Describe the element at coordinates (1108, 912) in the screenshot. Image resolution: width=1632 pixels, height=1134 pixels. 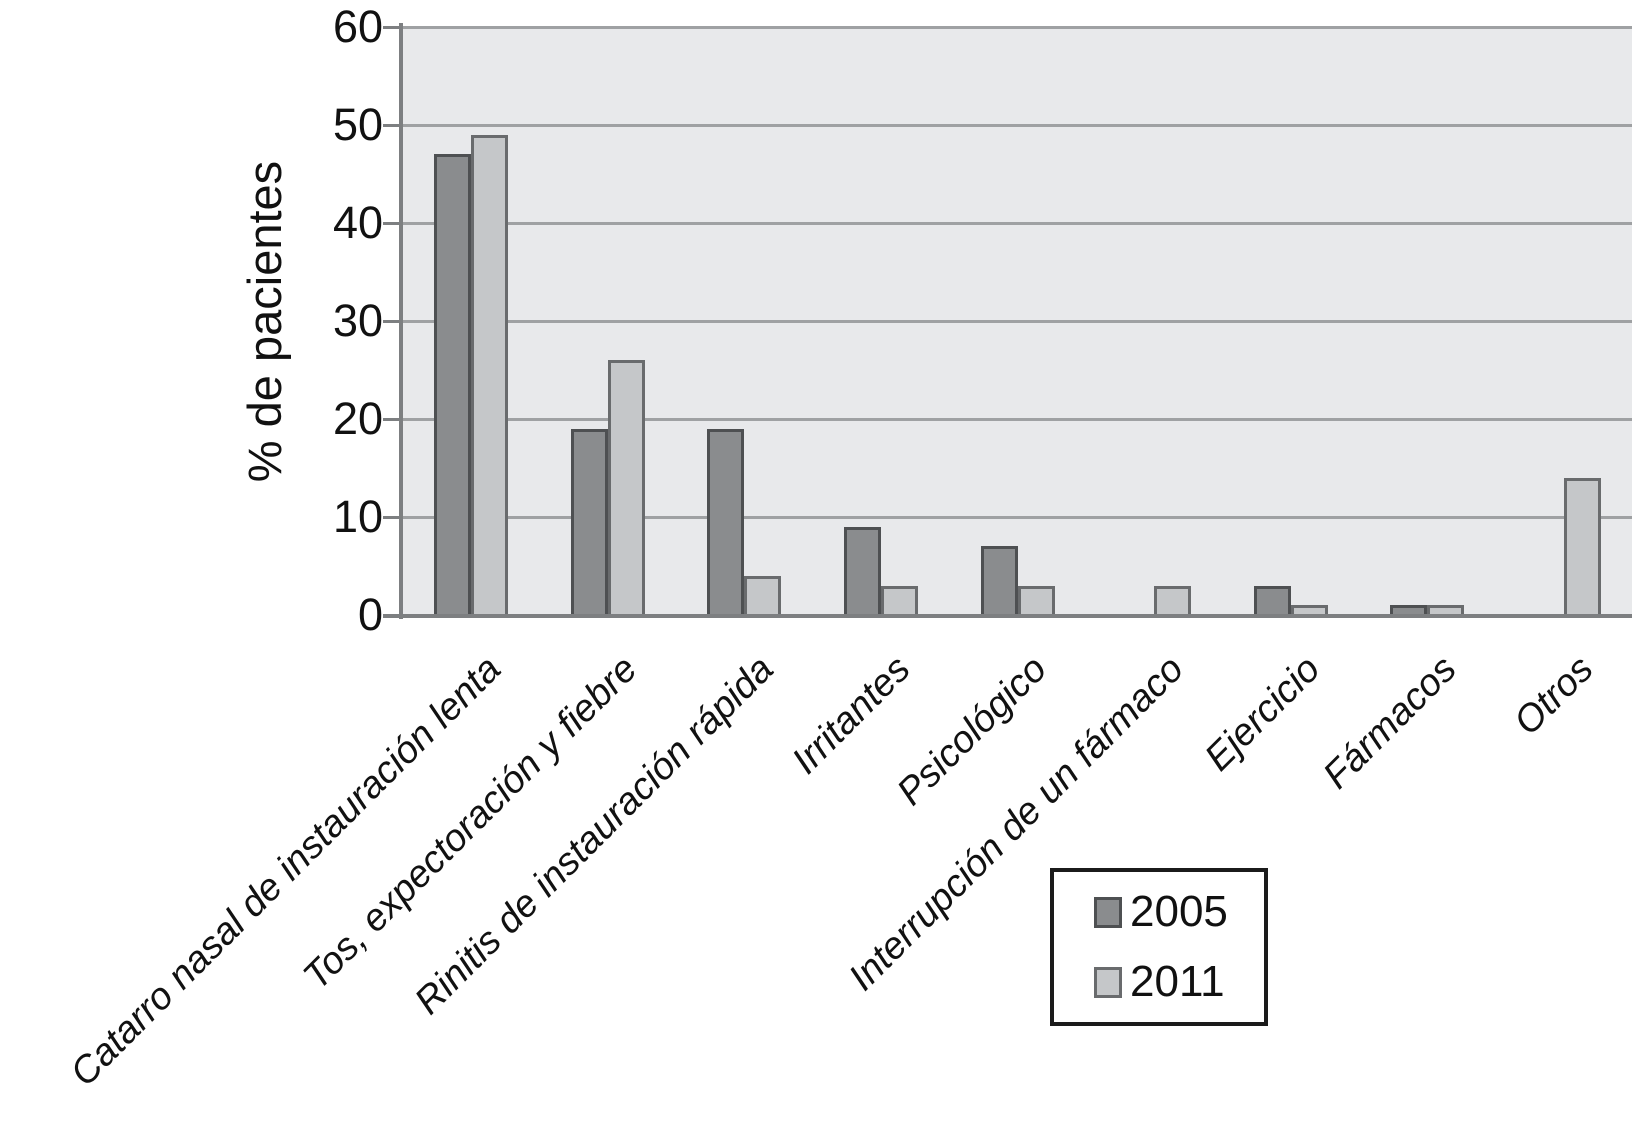
I see `legend-swatch-2005` at that location.